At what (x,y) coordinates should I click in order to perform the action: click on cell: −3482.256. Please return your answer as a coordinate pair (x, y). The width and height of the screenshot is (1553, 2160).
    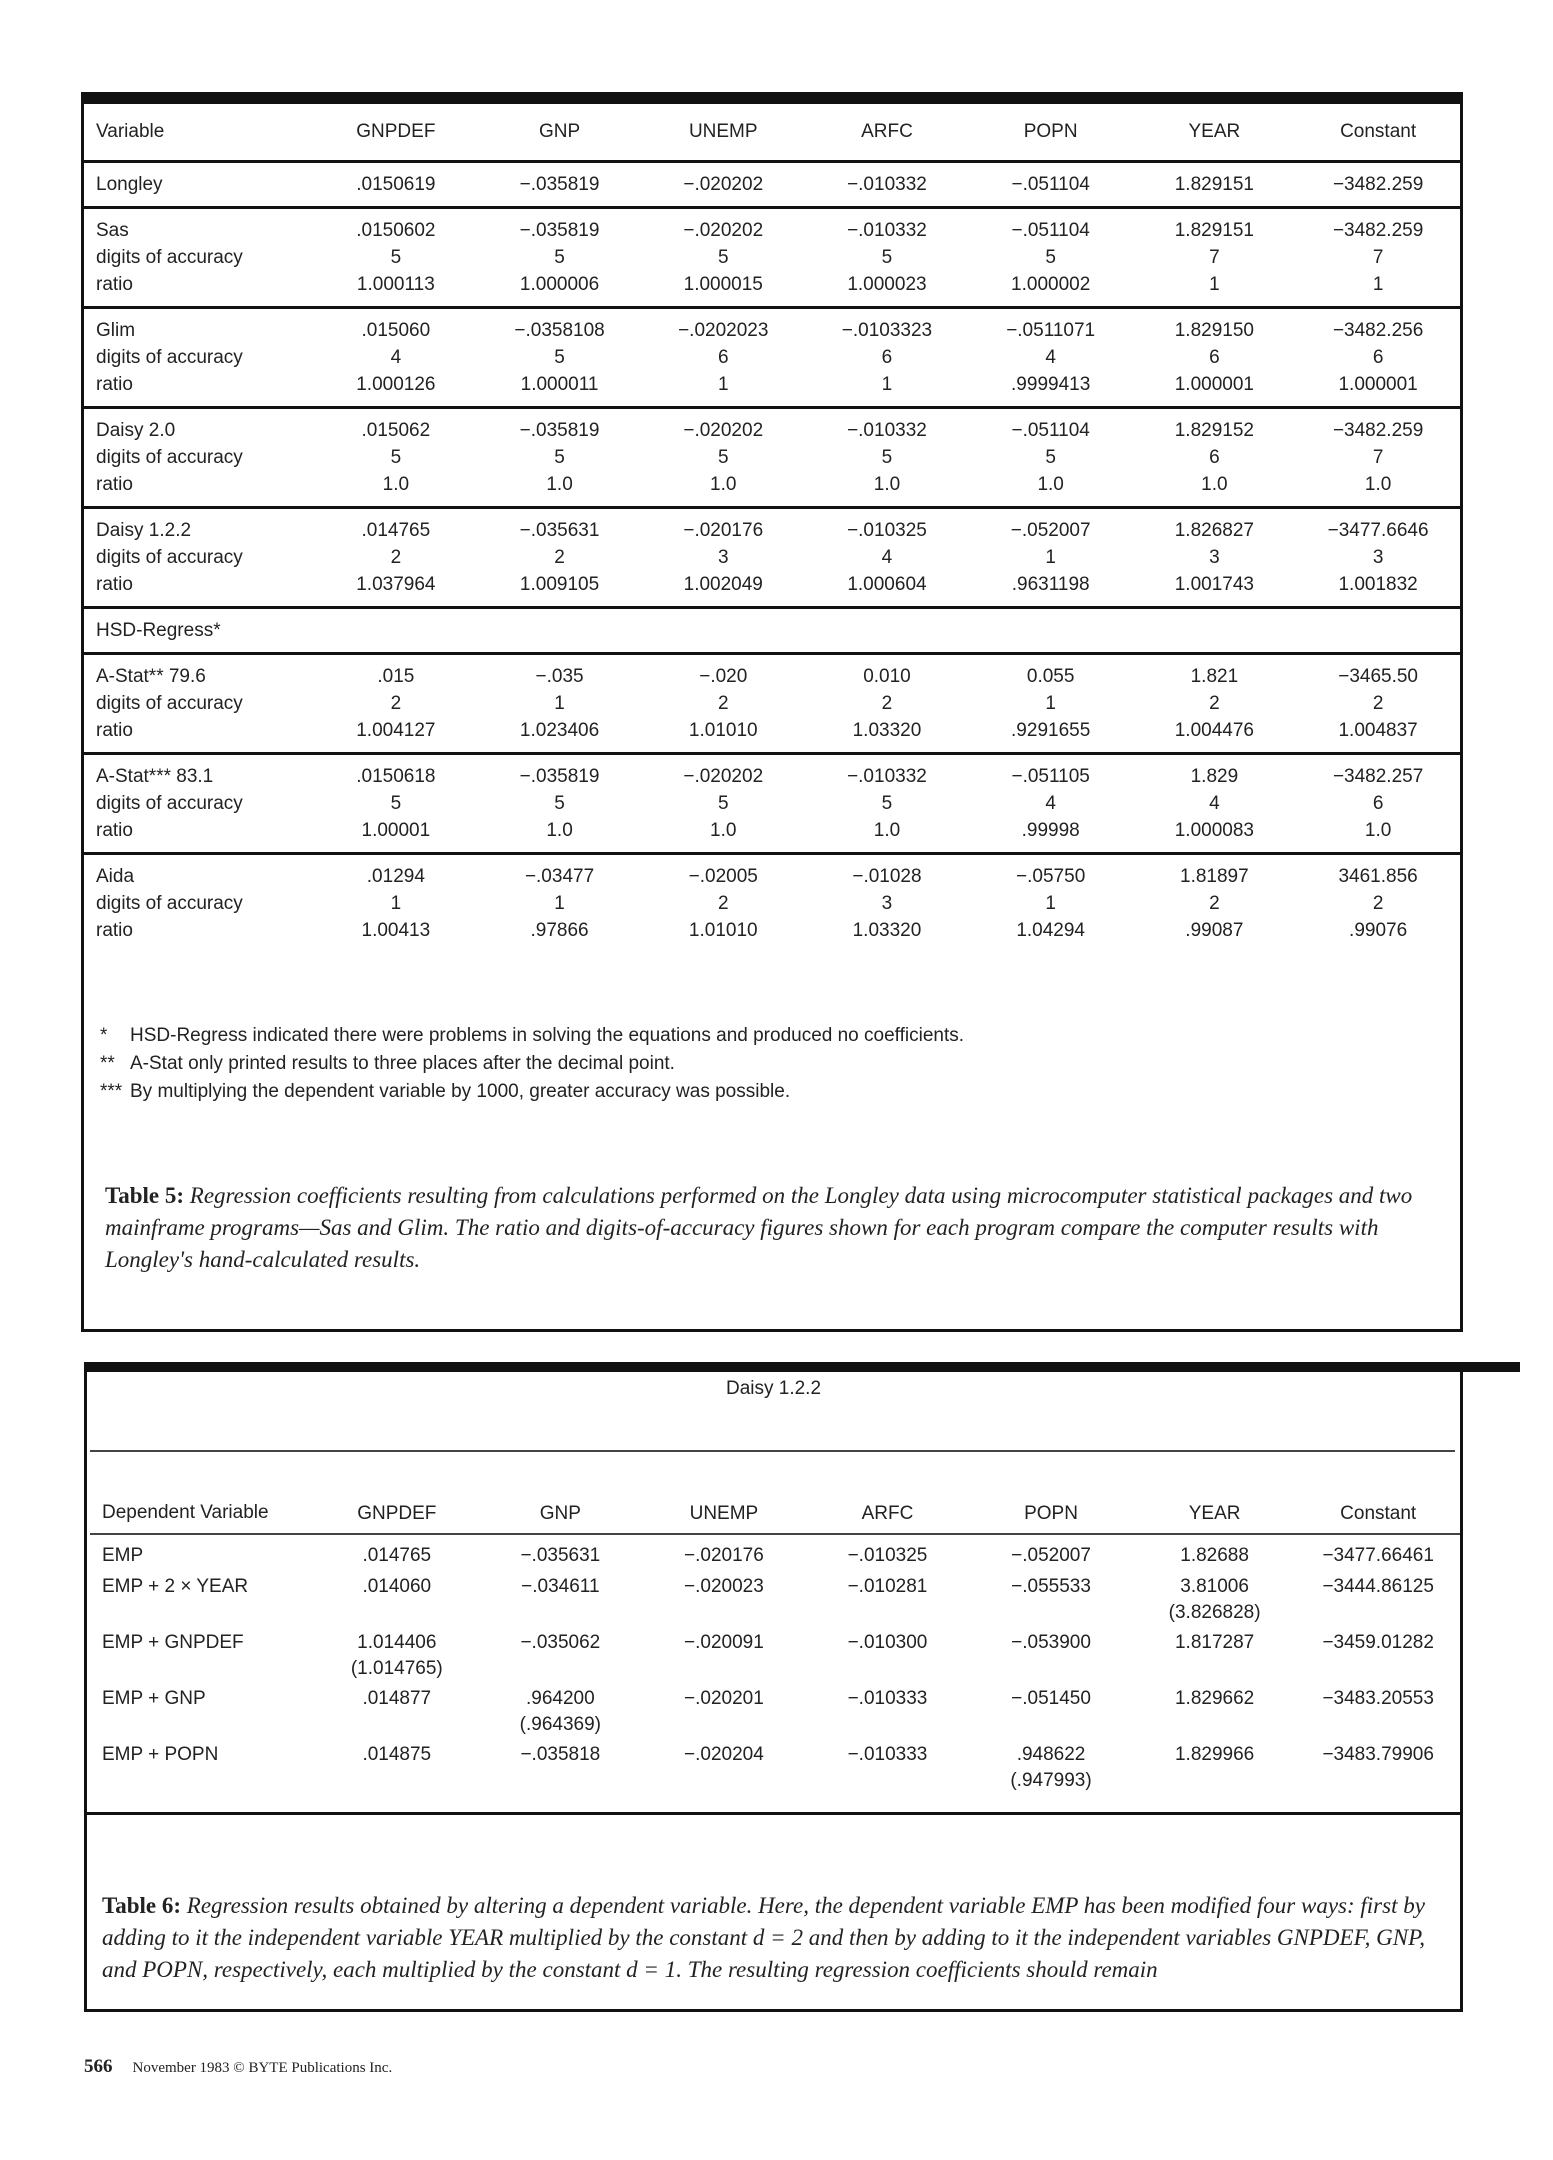
    Looking at the image, I should click on (1378, 330).